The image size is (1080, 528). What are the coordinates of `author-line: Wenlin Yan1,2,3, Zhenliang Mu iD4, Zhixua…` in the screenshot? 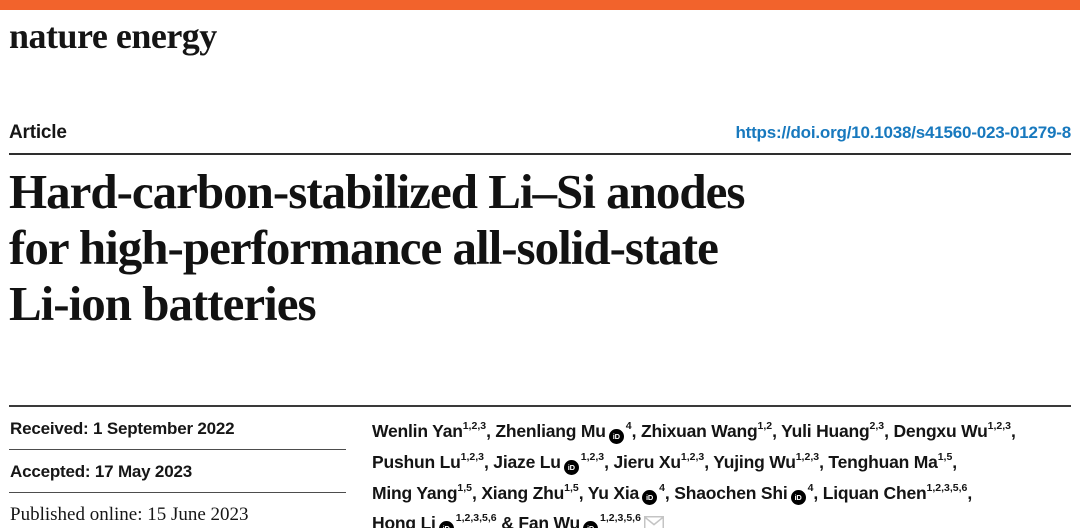 It's located at (694, 429).